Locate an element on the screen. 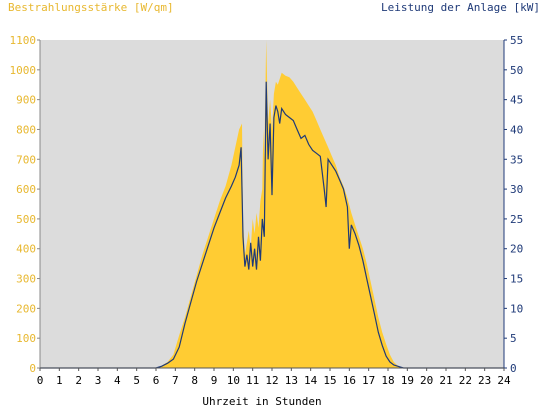  right-tick-label: 15 is located at coordinates (516, 279).